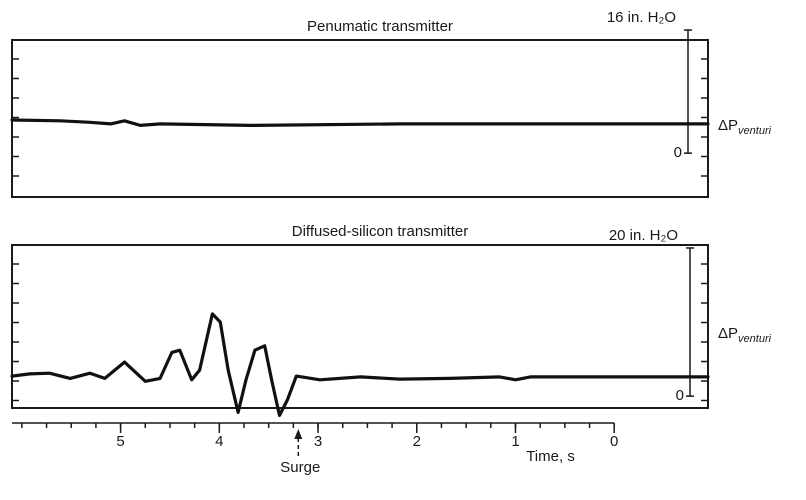  What do you see at coordinates (318, 441) in the screenshot?
I see `x-tick-label: 3` at bounding box center [318, 441].